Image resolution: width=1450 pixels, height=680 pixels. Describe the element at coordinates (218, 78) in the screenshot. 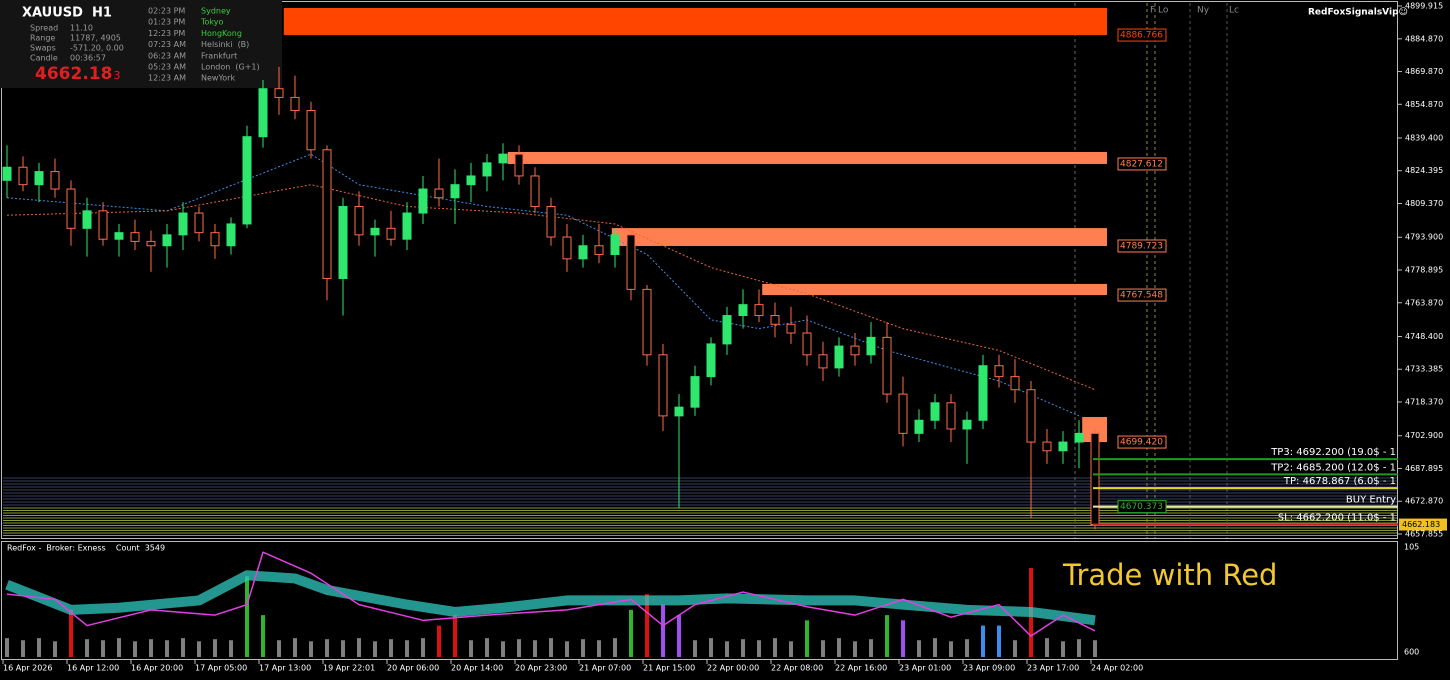

I see `session-name: NewYork` at that location.